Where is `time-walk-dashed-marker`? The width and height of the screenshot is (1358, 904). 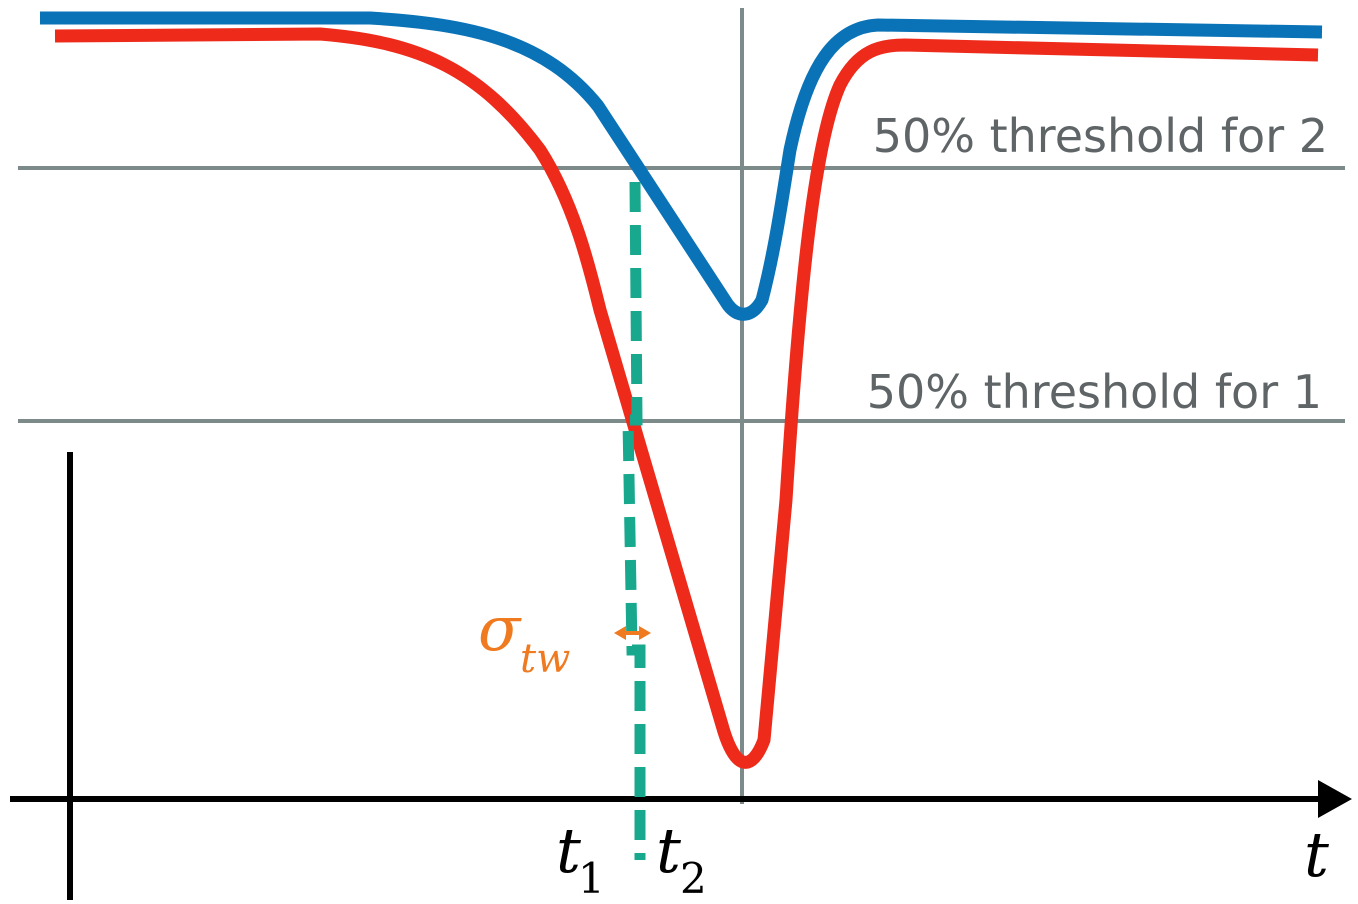
time-walk-dashed-marker is located at coordinates (634, 520).